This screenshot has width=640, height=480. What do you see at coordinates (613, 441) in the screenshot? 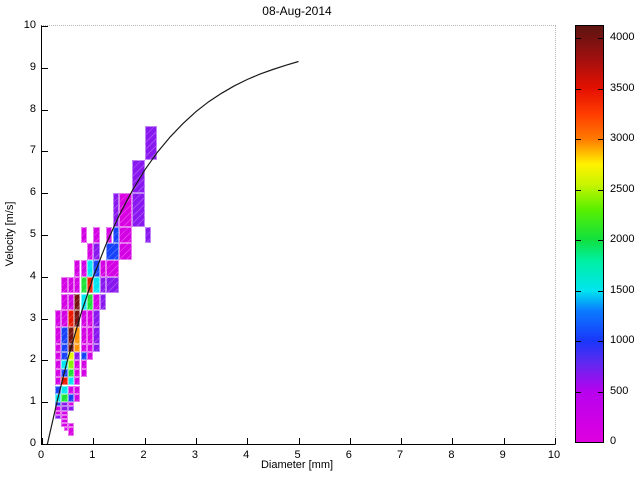
I see `colorbar-tick-label: 0` at bounding box center [613, 441].